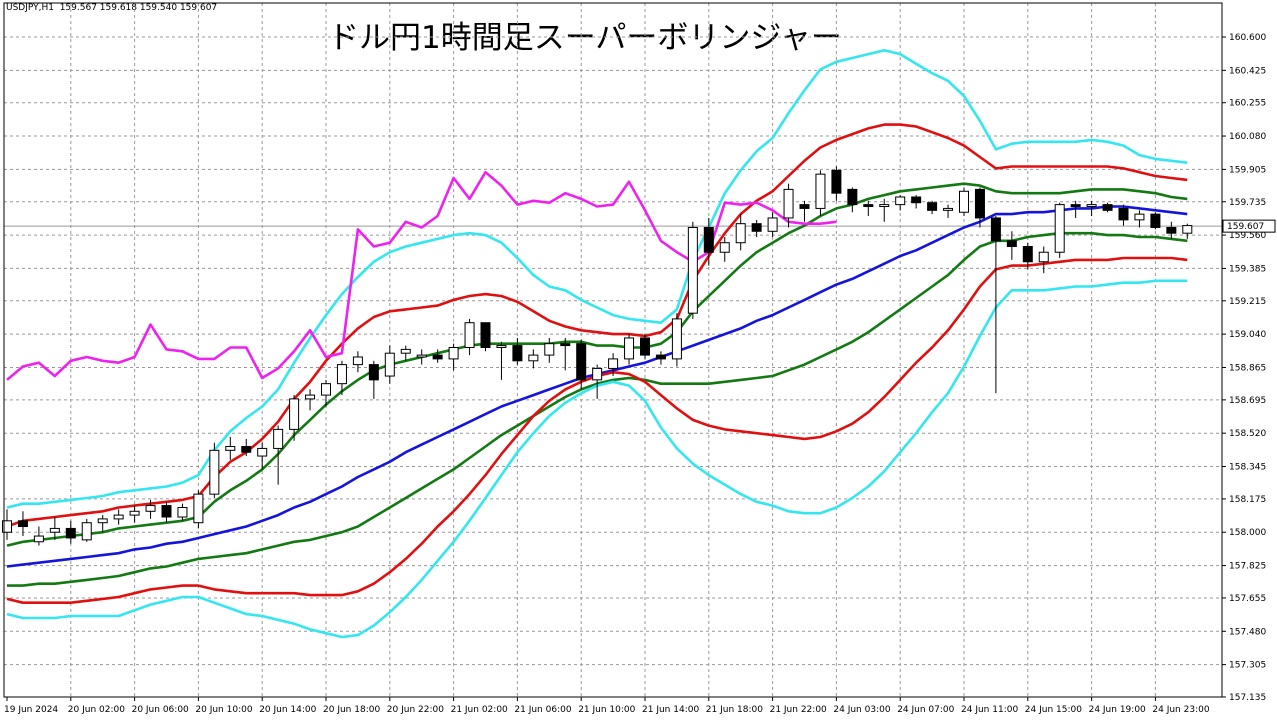  I want to click on x-tick-label: 21 Jun 22:00, so click(798, 710).